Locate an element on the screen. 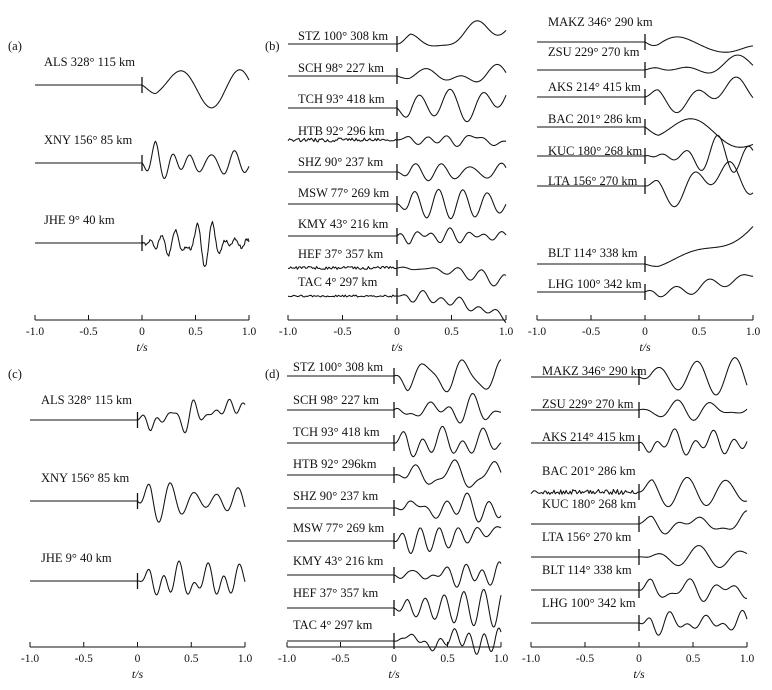 This screenshot has height=690, width=772. station-trace: JHE 9° 40 km is located at coordinates (142, 240).